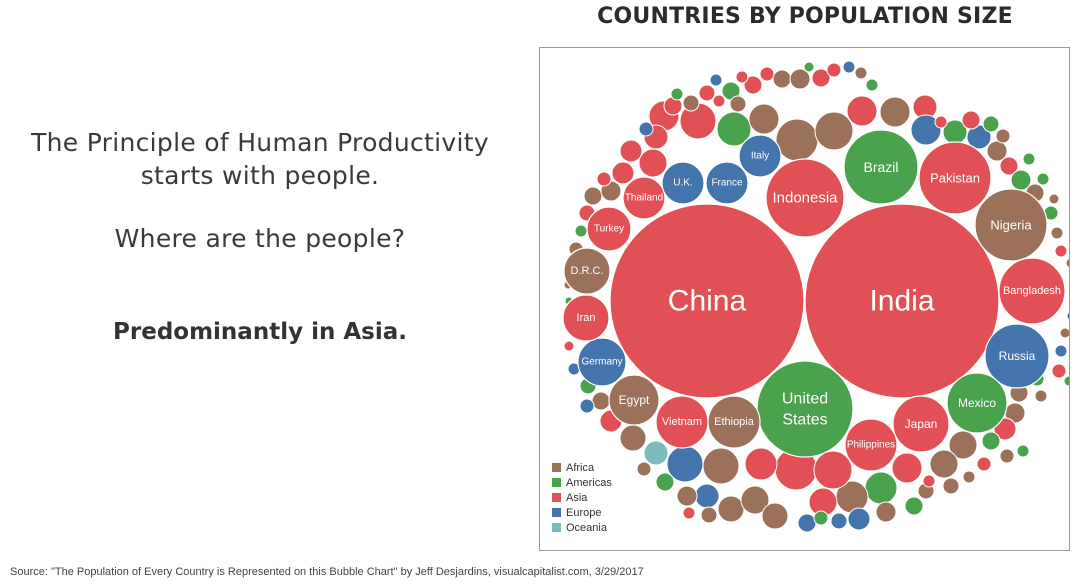 The width and height of the screenshot is (1086, 585). I want to click on bubble-bangladesh: Bangladesh, so click(1032, 291).